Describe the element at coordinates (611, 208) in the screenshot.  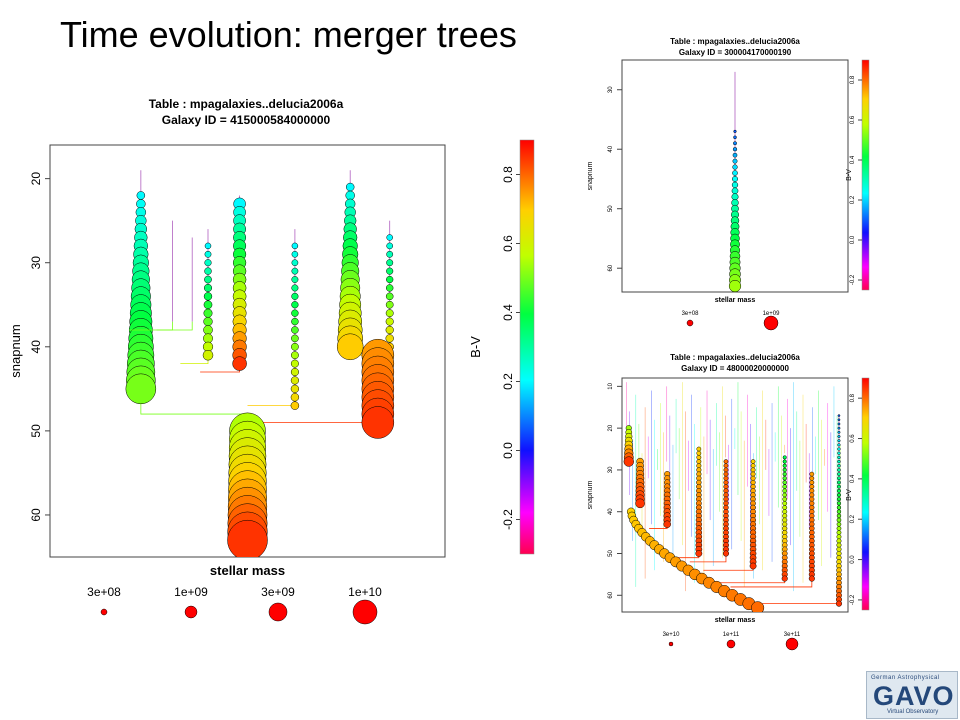
I see `y-tick-label: 50` at that location.